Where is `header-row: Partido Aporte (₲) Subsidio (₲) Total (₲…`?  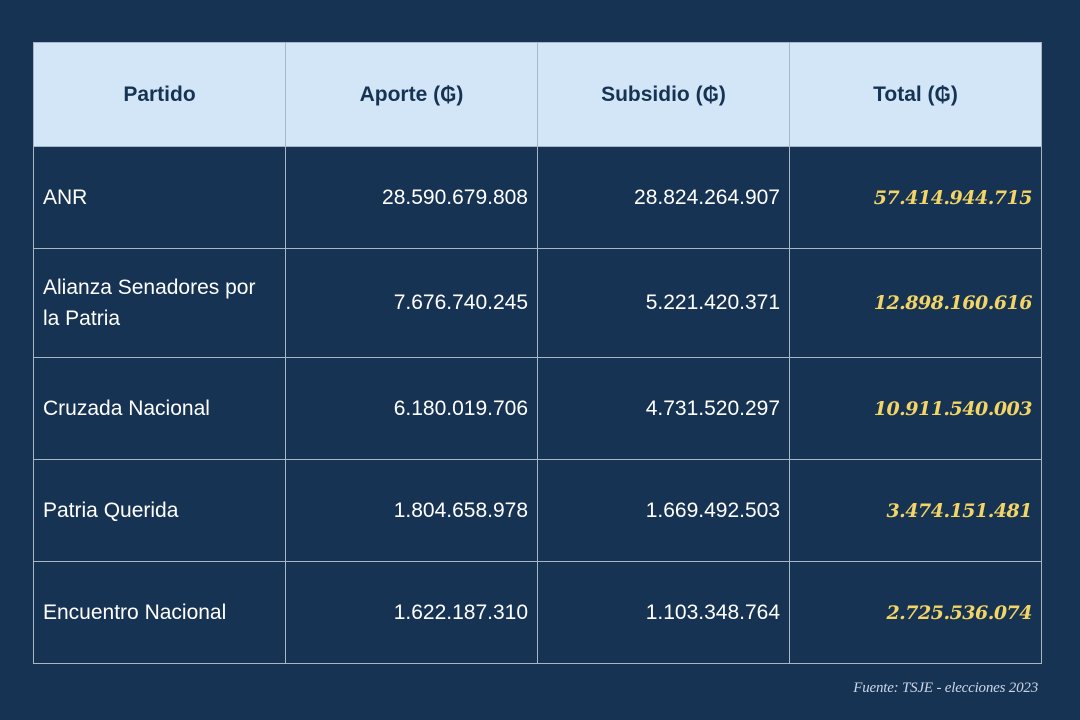 header-row: Partido Aporte (₲) Subsidio (₲) Total (₲… is located at coordinates (537, 94).